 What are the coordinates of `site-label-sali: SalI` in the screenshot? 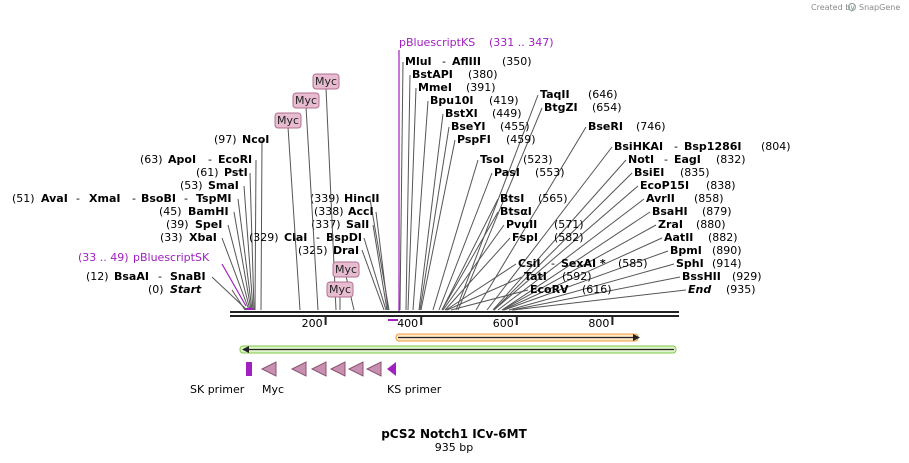 It's located at (357, 224).